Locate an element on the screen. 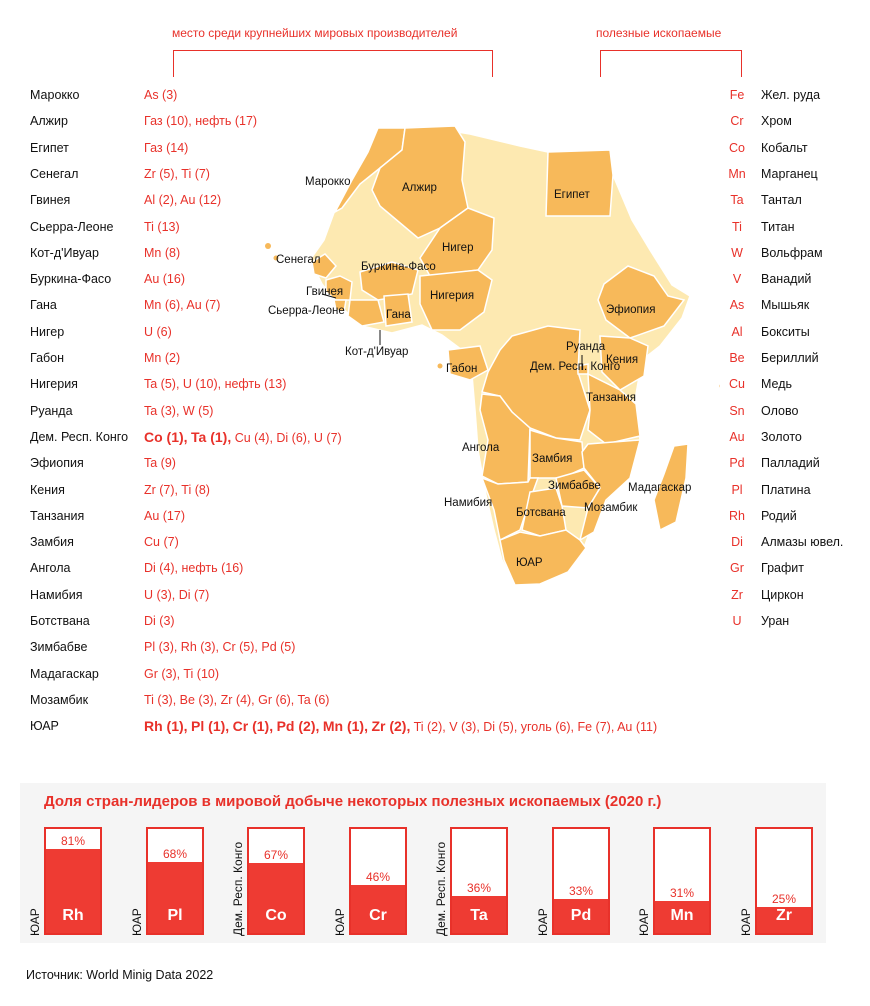 The image size is (870, 1006). production-ranks: As (3) is located at coordinates (161, 95).